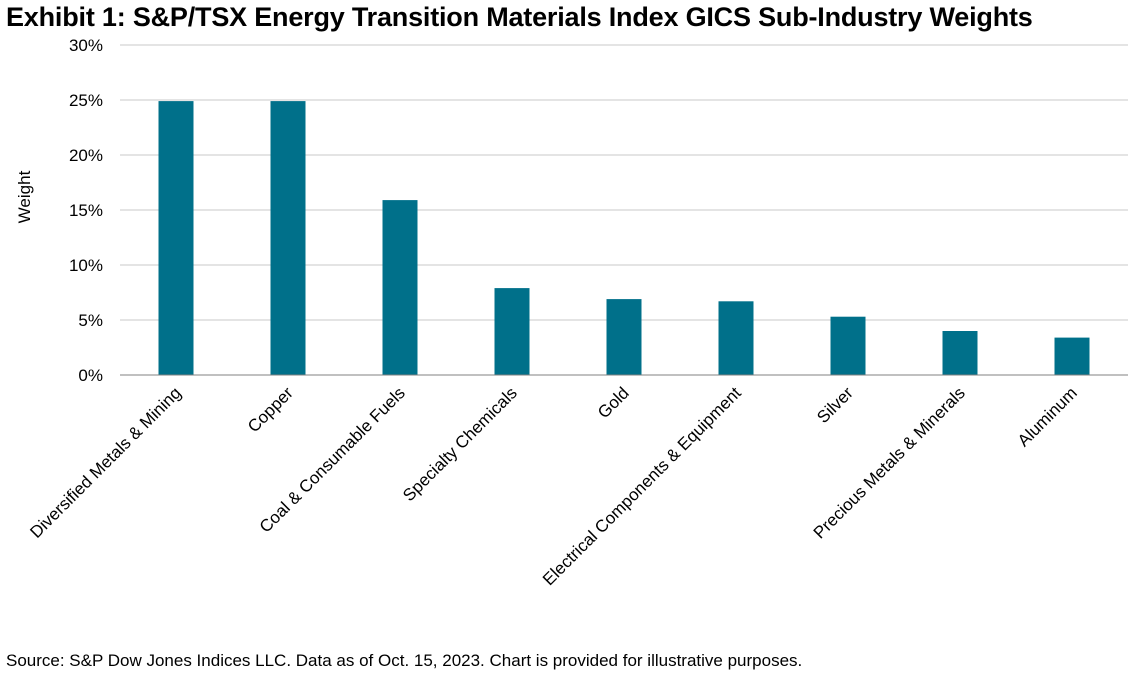  What do you see at coordinates (86, 45) in the screenshot?
I see `y-tick-label: 30%` at bounding box center [86, 45].